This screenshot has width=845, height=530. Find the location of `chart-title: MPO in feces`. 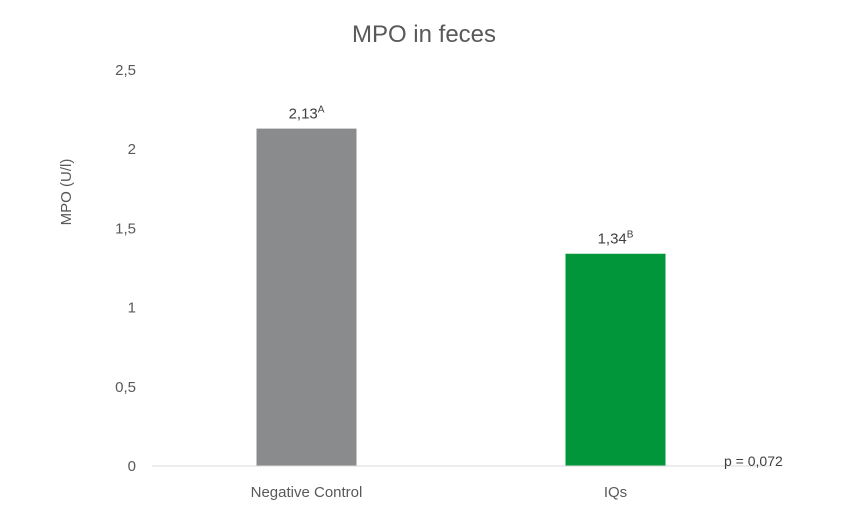

chart-title: MPO in feces is located at coordinates (424, 34).